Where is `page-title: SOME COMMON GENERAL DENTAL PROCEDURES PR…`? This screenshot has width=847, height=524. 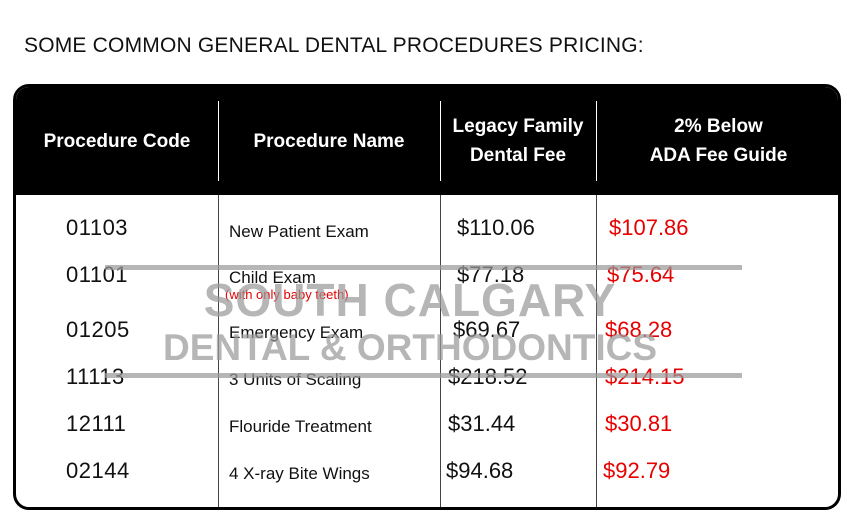
page-title: SOME COMMON GENERAL DENTAL PROCEDURES PR… is located at coordinates (334, 45).